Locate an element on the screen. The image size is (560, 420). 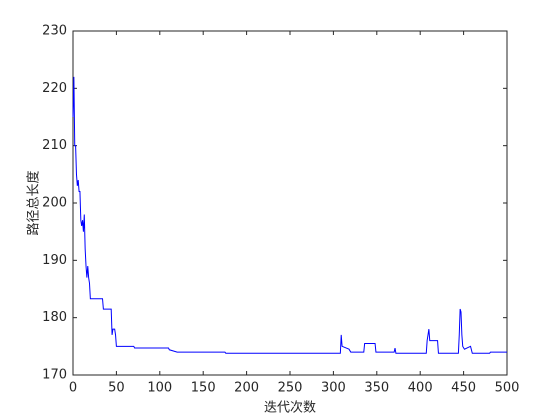
x-axis-label: 迭代次数 is located at coordinates (290, 408).